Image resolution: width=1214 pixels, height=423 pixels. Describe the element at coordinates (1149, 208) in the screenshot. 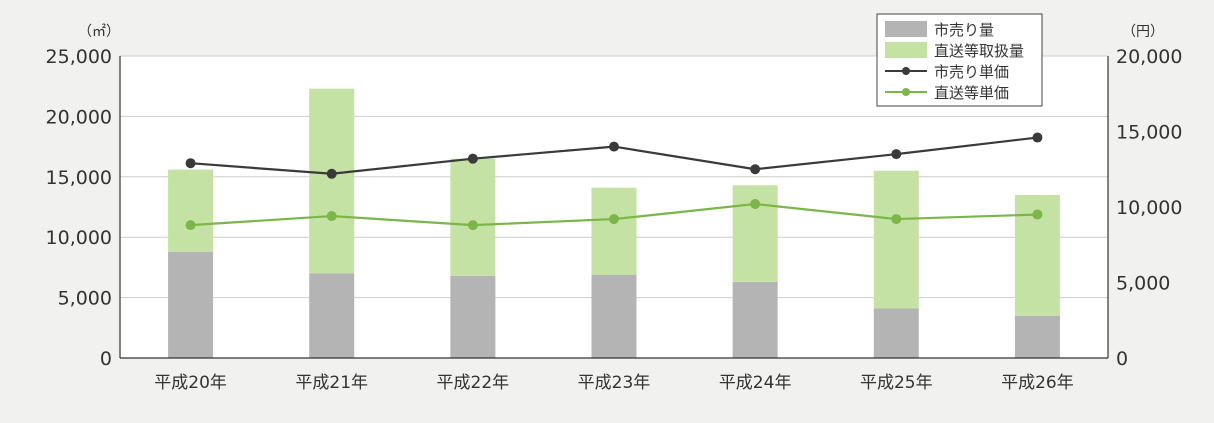

I see `right-tick-label: 10,000` at that location.